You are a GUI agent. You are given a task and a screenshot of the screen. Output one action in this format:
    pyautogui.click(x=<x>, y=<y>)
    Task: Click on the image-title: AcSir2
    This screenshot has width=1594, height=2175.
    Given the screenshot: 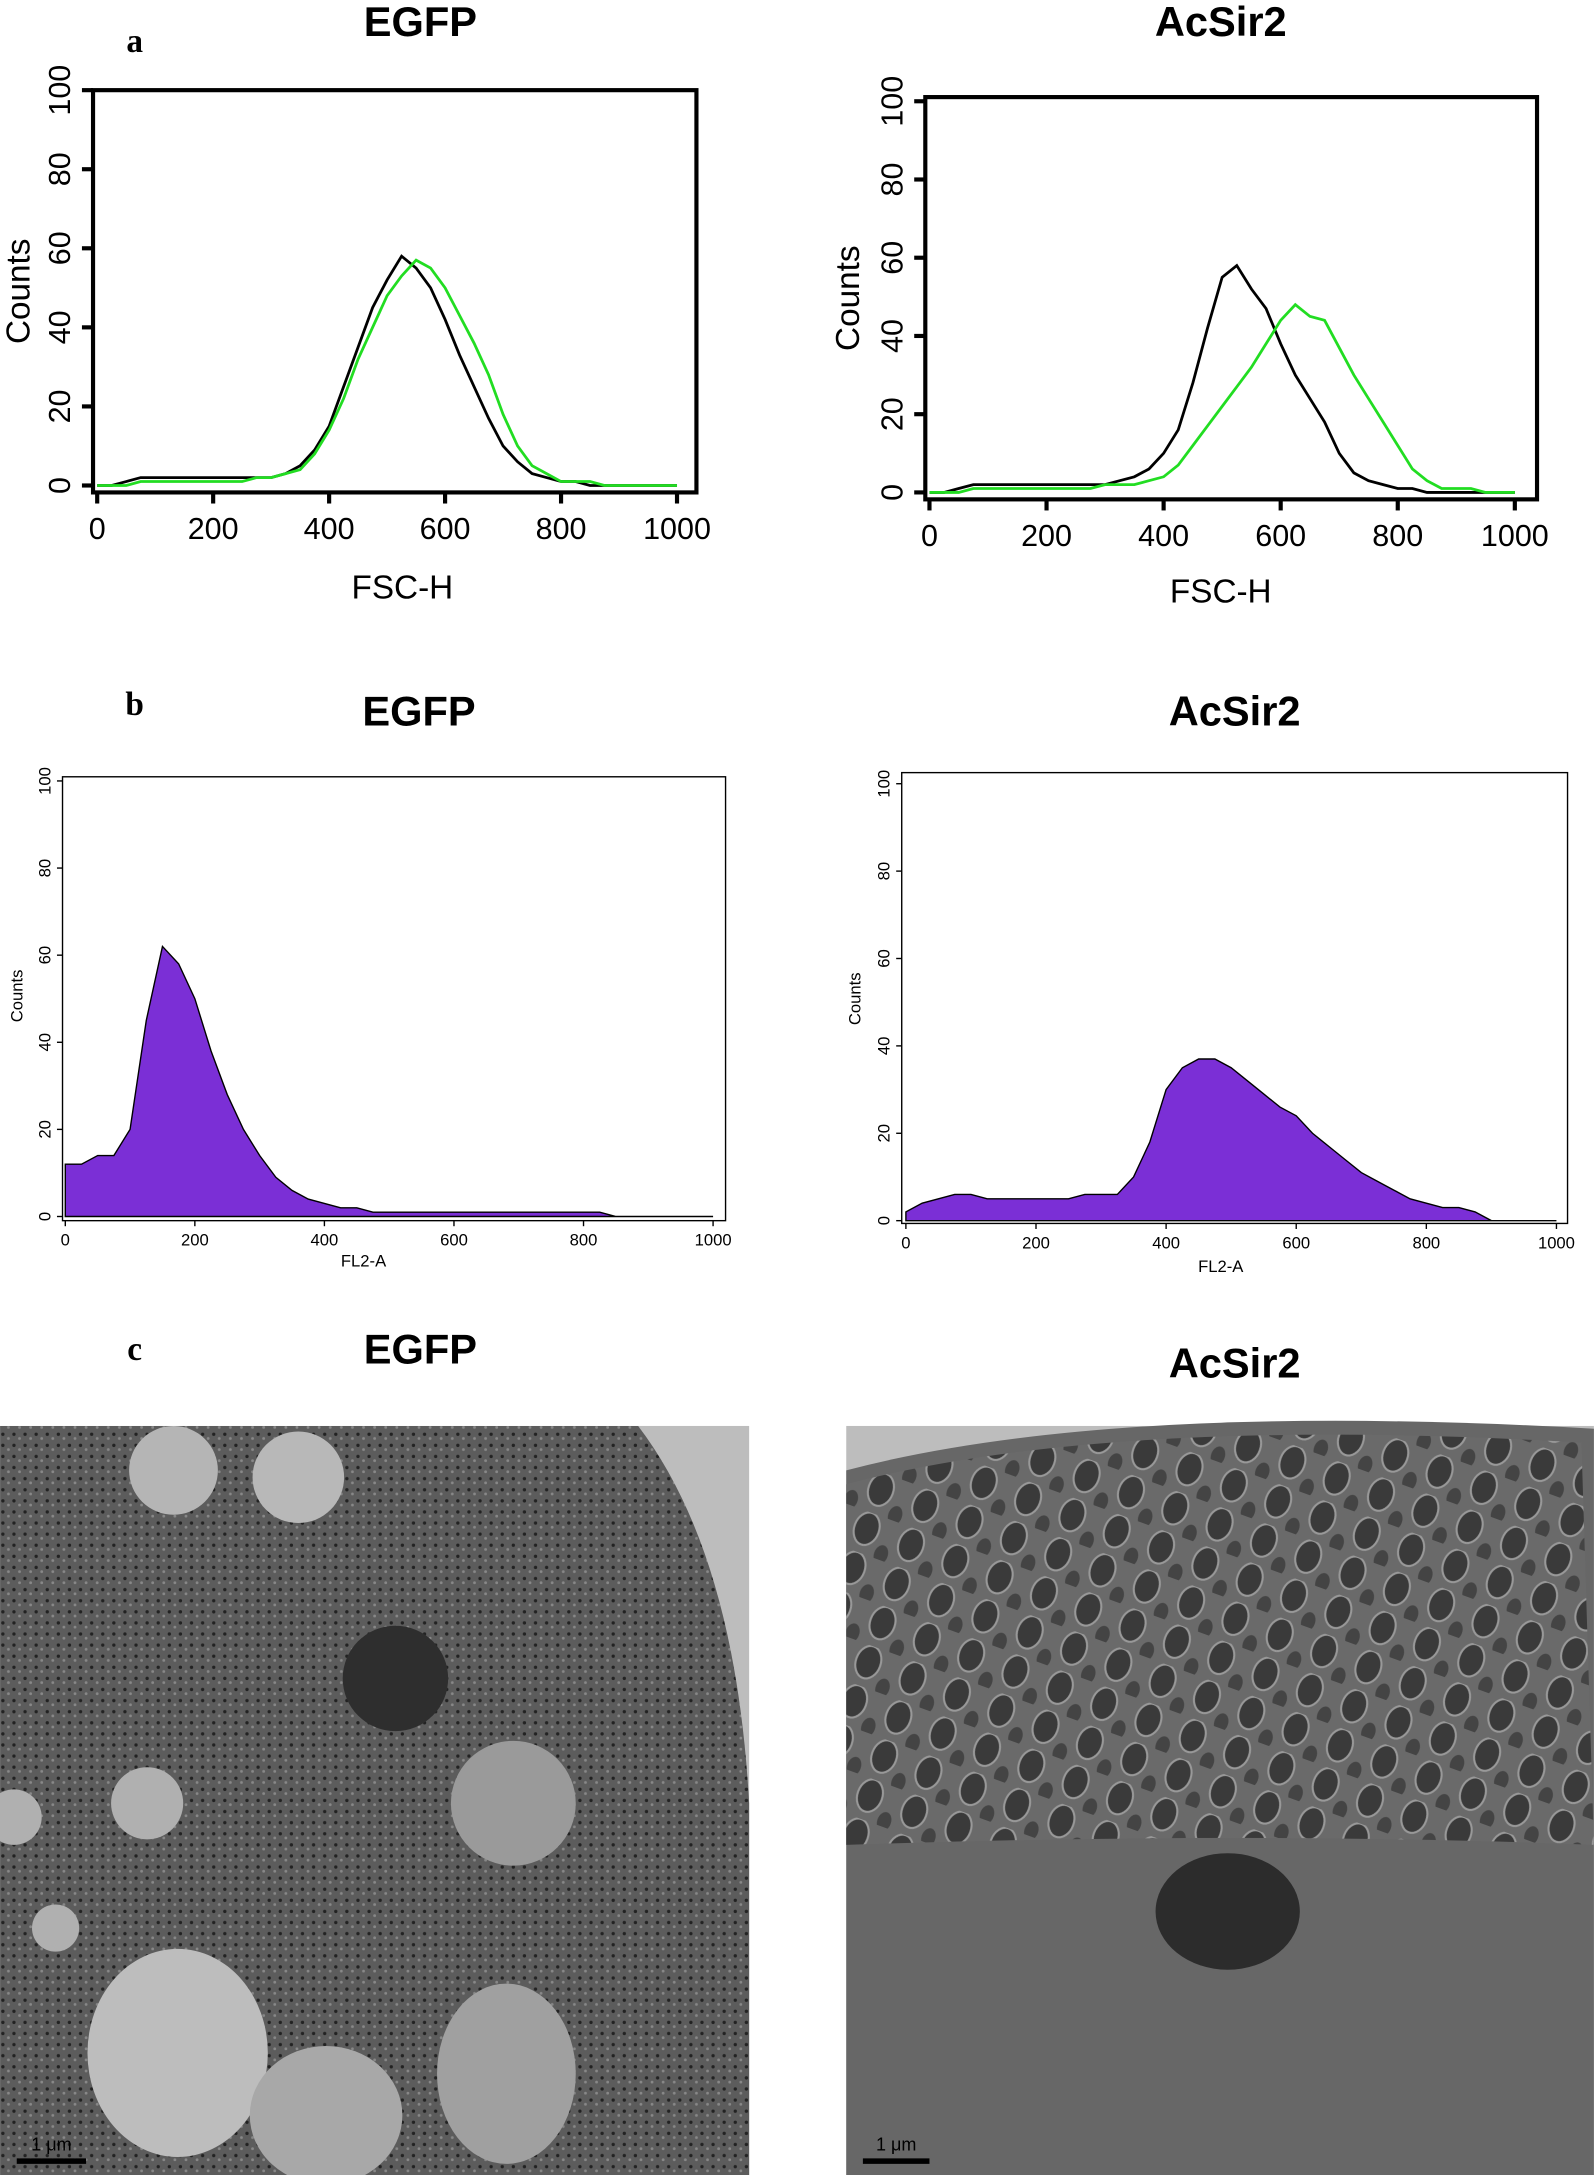 What is the action you would take?
    pyautogui.click(x=1235, y=1362)
    